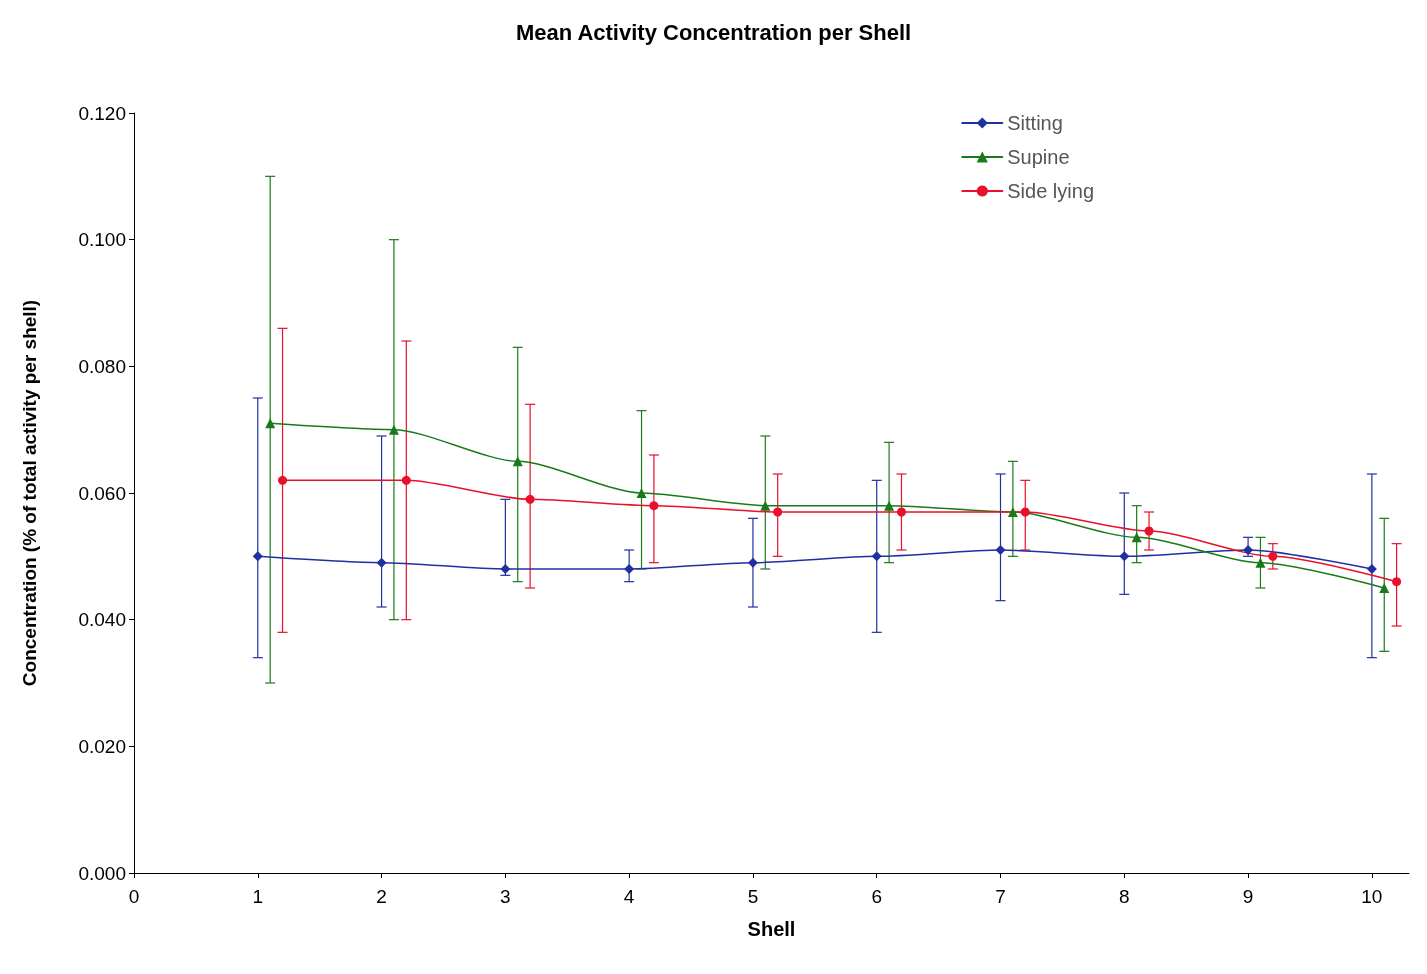 The height and width of the screenshot is (974, 1427). What do you see at coordinates (1035, 123) in the screenshot?
I see `legend-label: Sitting` at bounding box center [1035, 123].